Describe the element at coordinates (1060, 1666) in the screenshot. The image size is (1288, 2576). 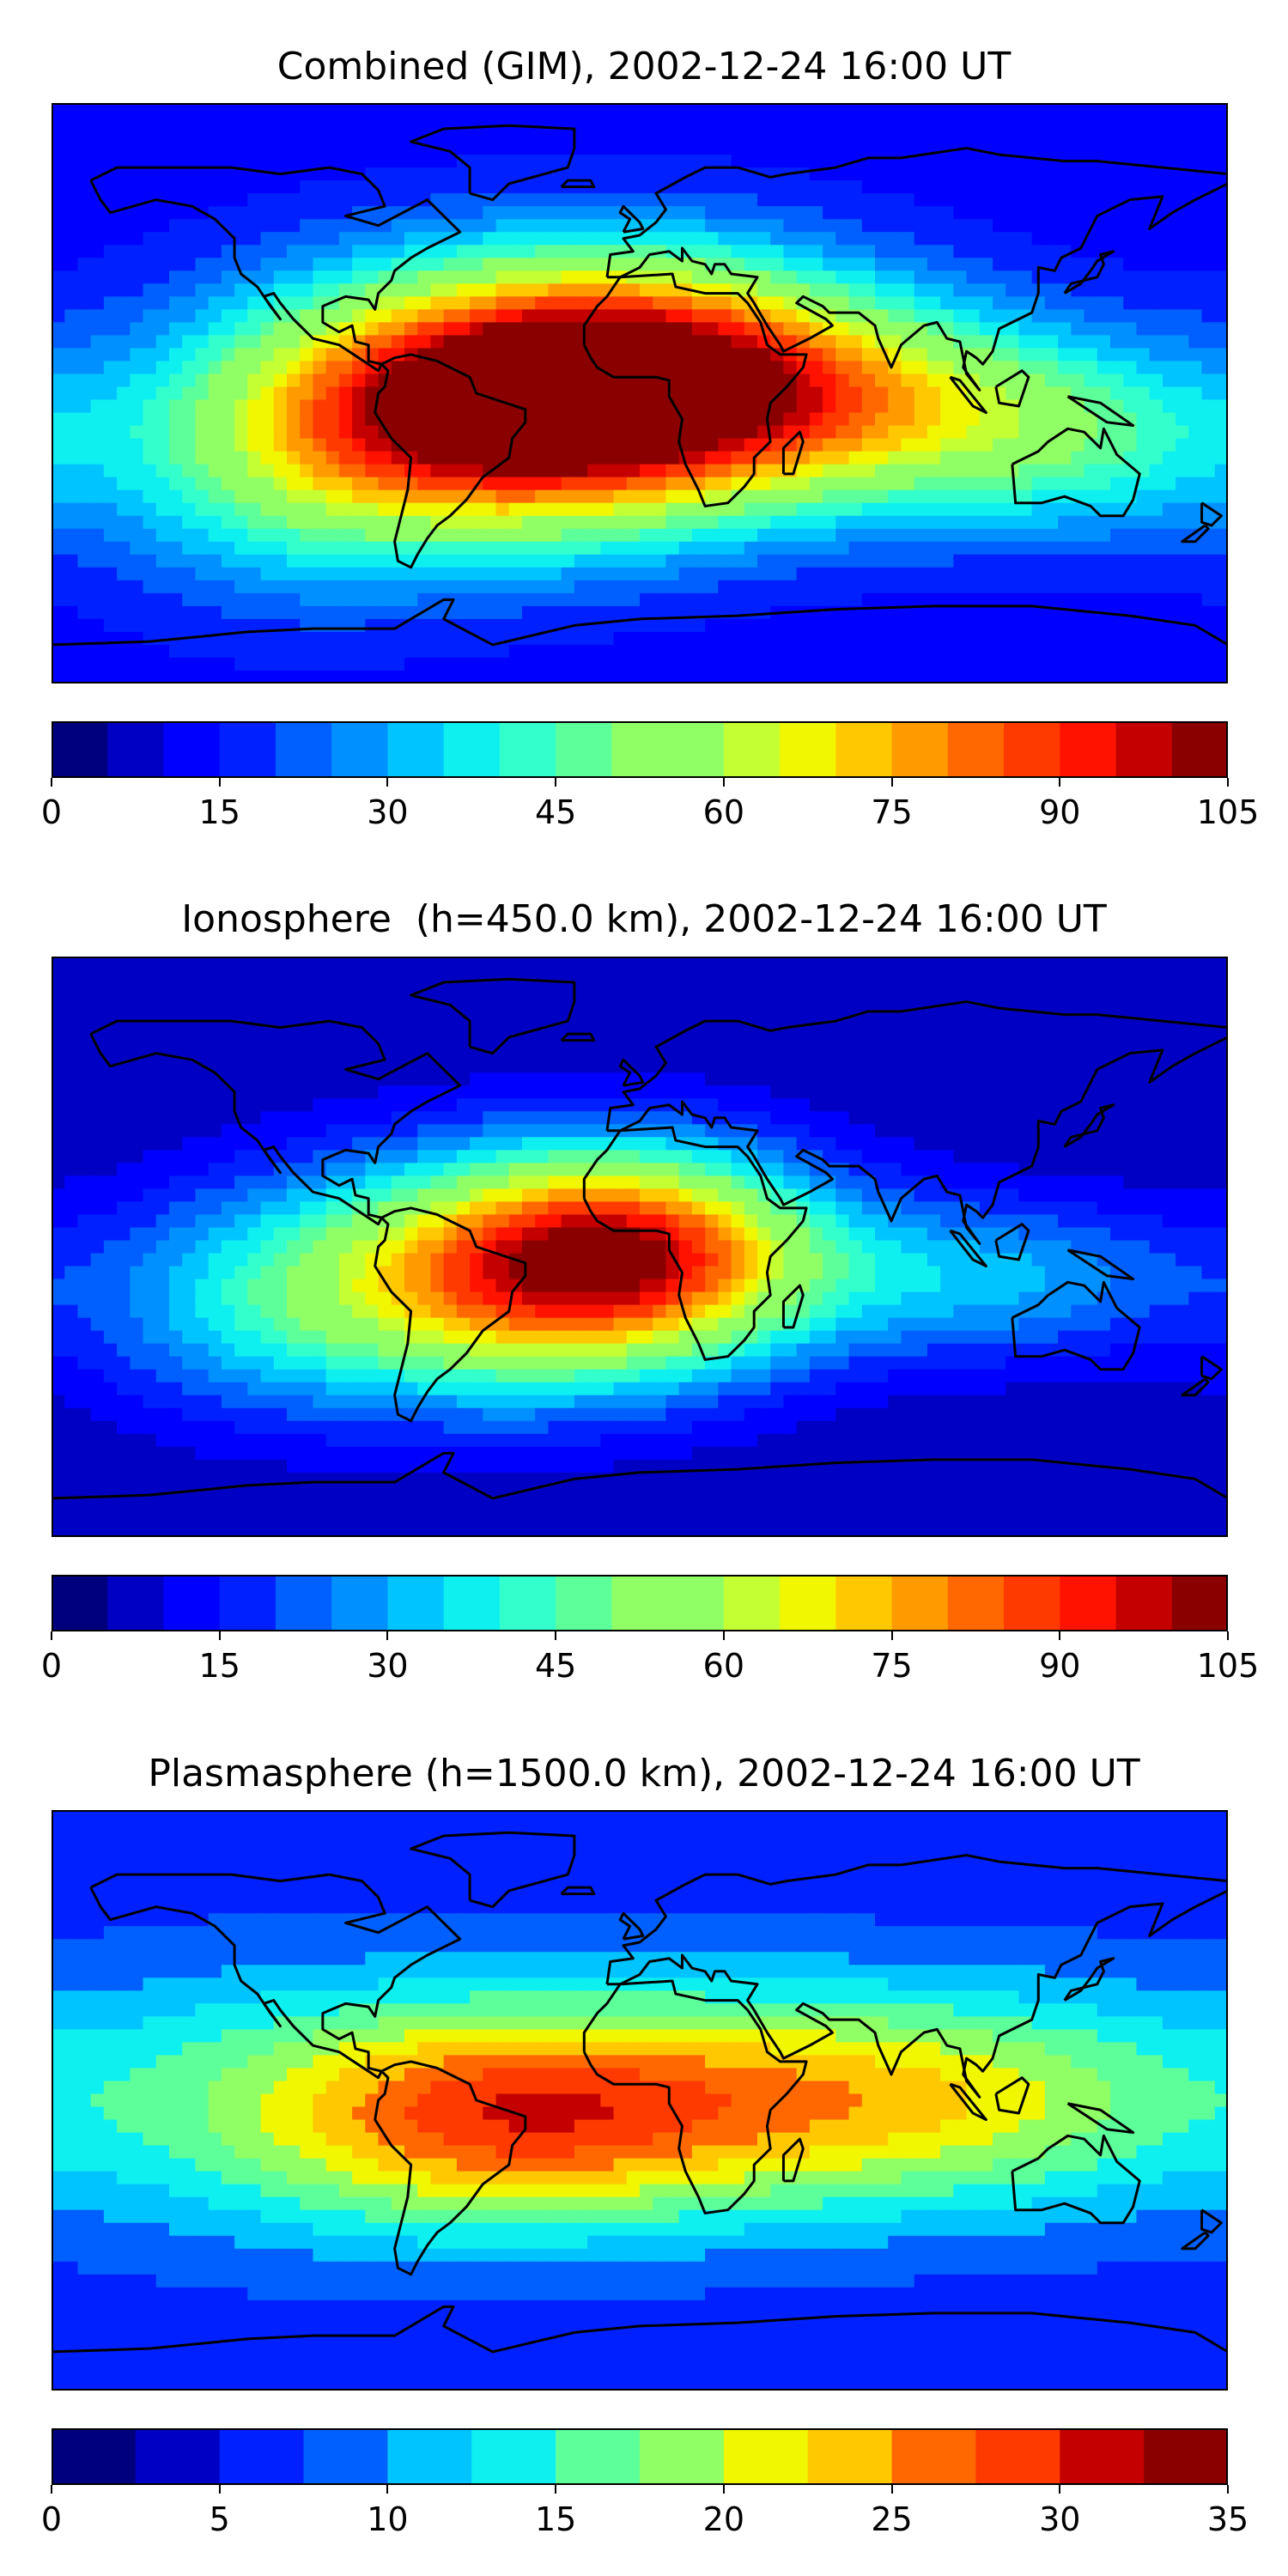
I see `colorbar-tick-label: 90` at that location.